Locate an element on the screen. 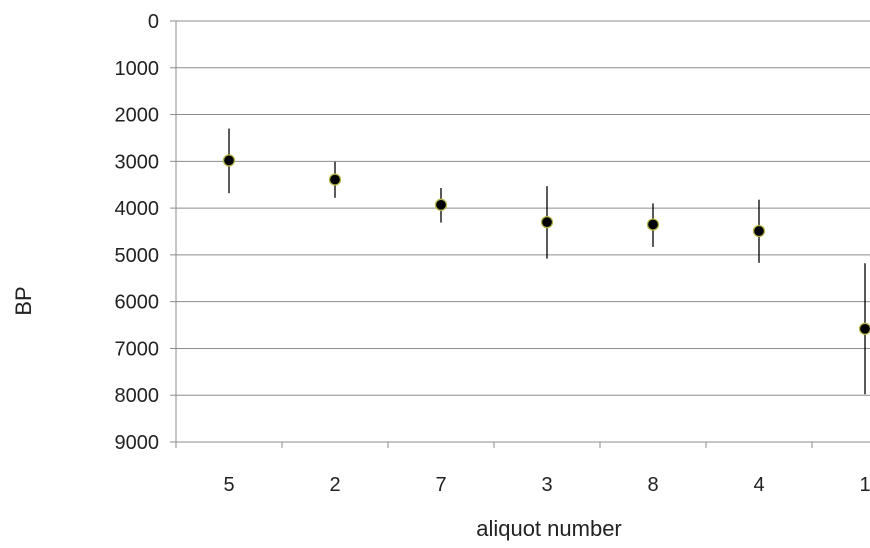 The height and width of the screenshot is (548, 870). x-tick-label: 4 is located at coordinates (758, 485).